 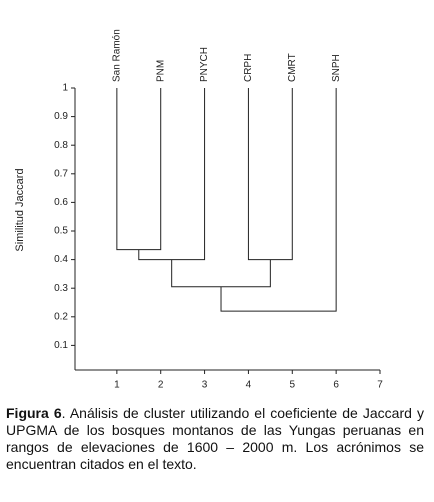 What do you see at coordinates (160, 71) in the screenshot?
I see `leaf-label: PNM` at bounding box center [160, 71].